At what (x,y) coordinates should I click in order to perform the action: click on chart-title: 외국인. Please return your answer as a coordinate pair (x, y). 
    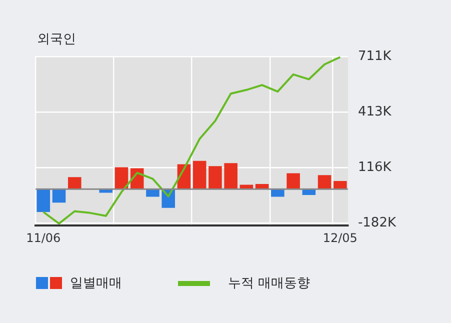
    Looking at the image, I should click on (56, 39).